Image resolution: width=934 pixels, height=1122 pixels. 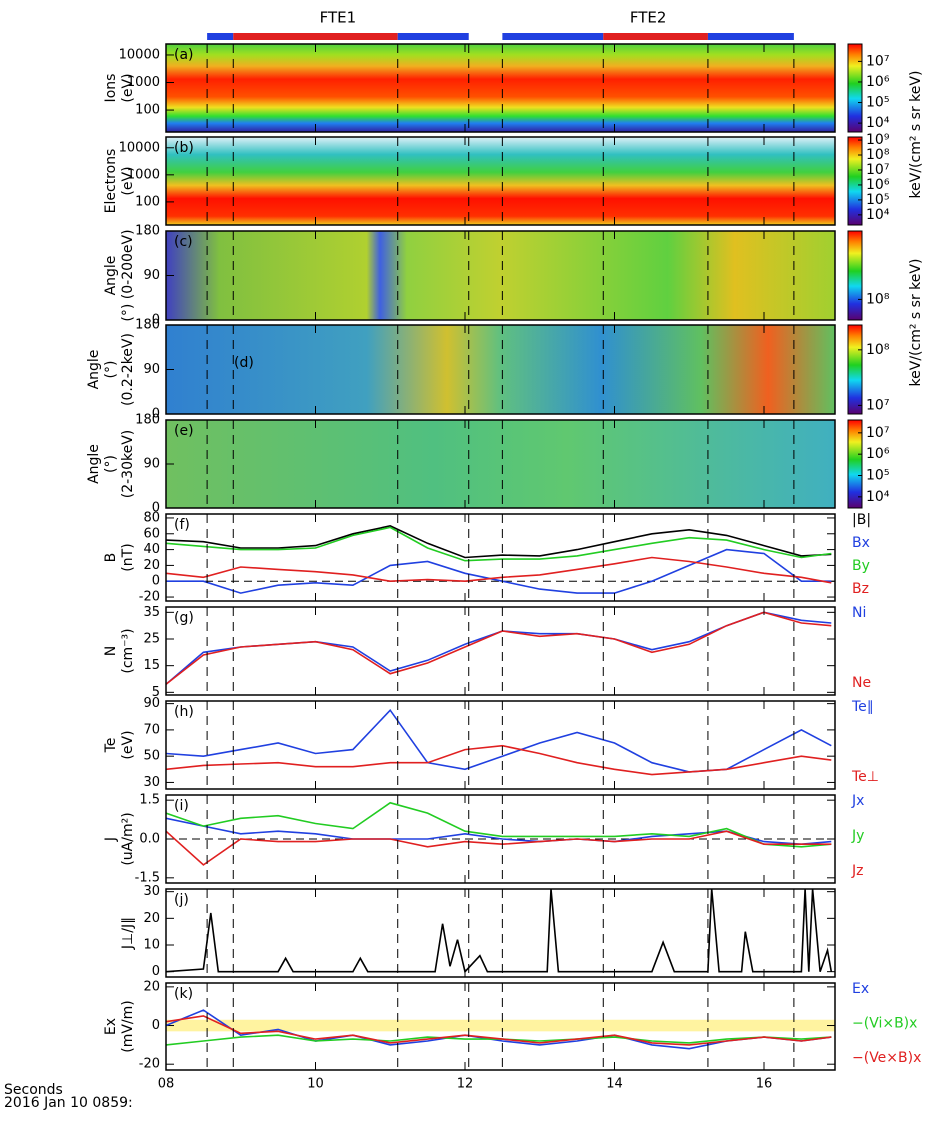 What do you see at coordinates (764, 1084) in the screenshot?
I see `x-tick-label: 16` at bounding box center [764, 1084].